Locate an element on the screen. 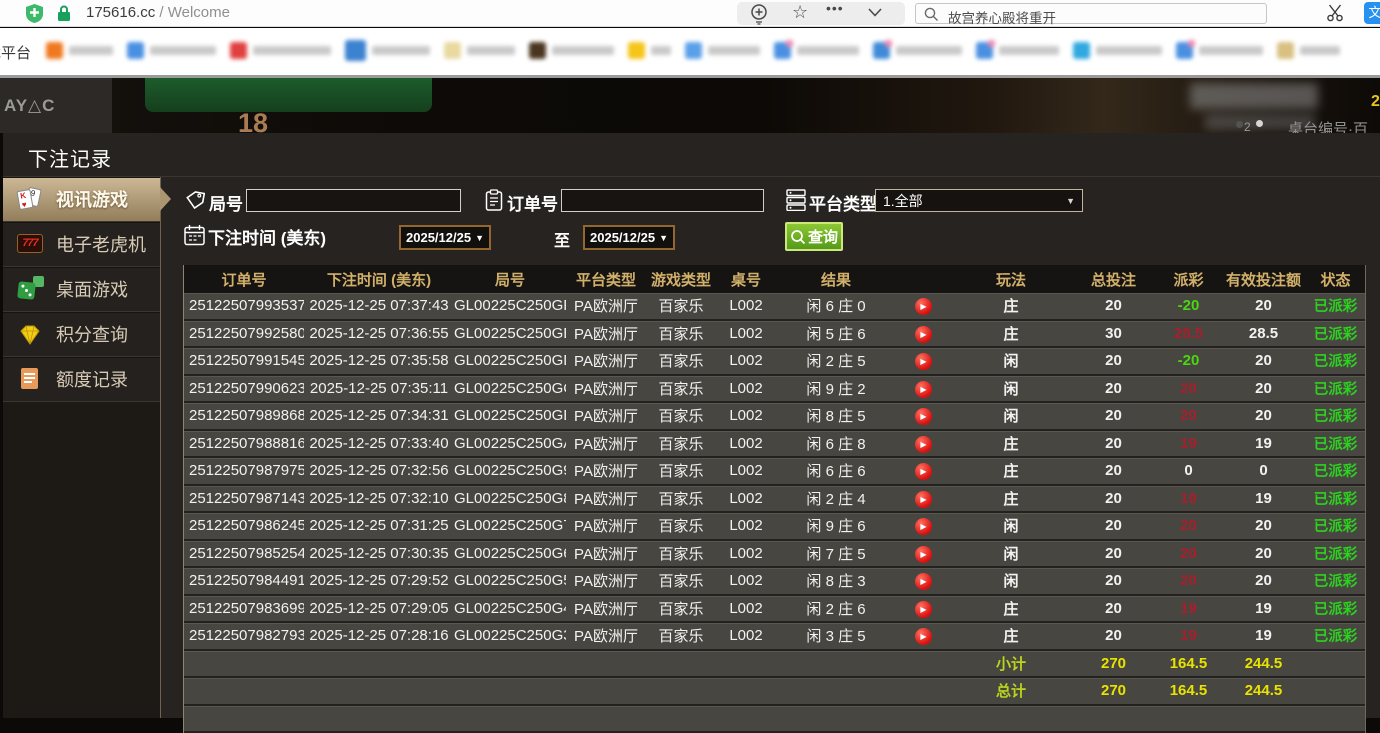 The width and height of the screenshot is (1380, 733). cell-round-id: GL00225C250G4 is located at coordinates (510, 608).